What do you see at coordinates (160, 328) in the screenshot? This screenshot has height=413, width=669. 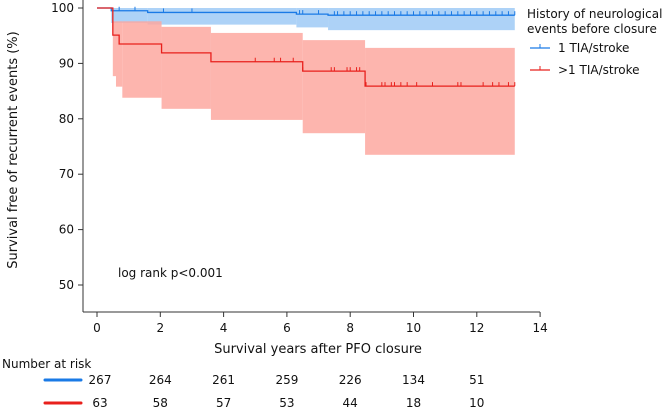 I see `x-tick-label: 2` at bounding box center [160, 328].